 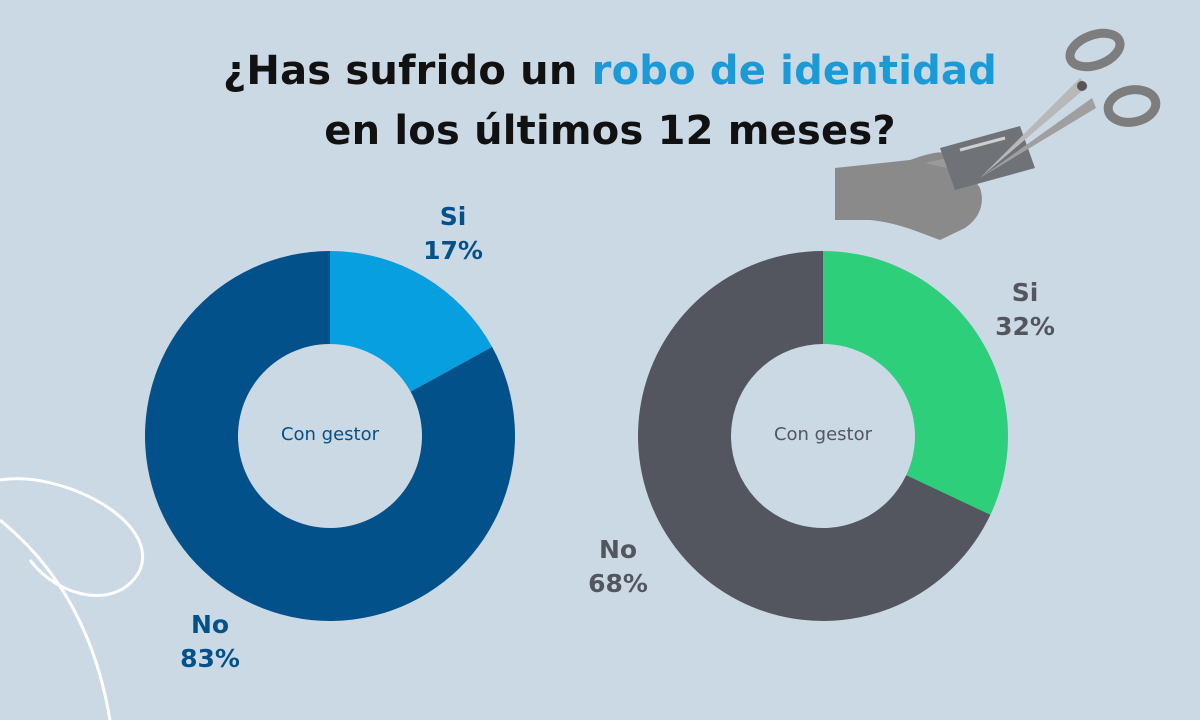 What do you see at coordinates (618, 567) in the screenshot?
I see `right-slice-label-no: No 68%` at bounding box center [618, 567].